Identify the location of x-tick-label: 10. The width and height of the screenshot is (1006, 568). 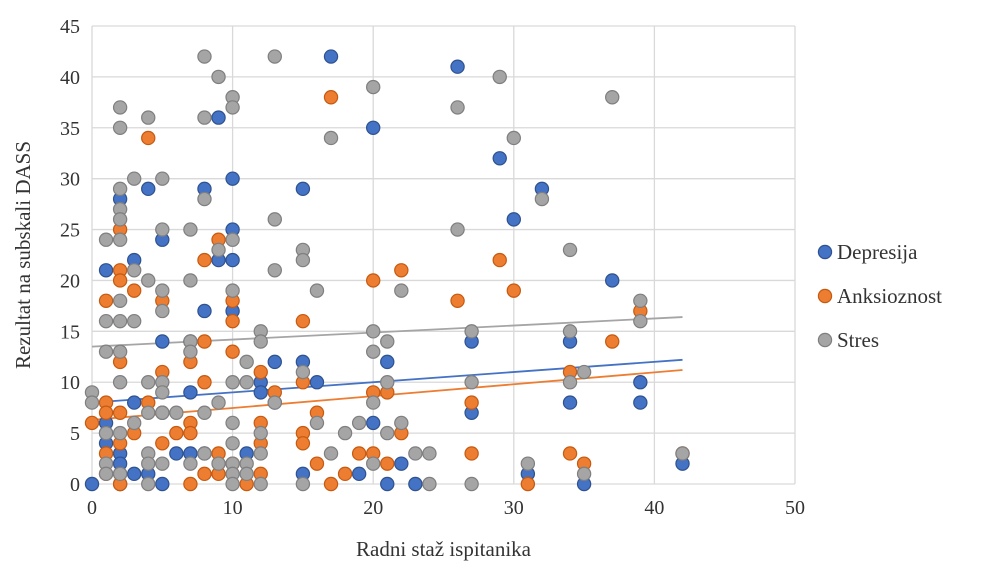
(233, 508).